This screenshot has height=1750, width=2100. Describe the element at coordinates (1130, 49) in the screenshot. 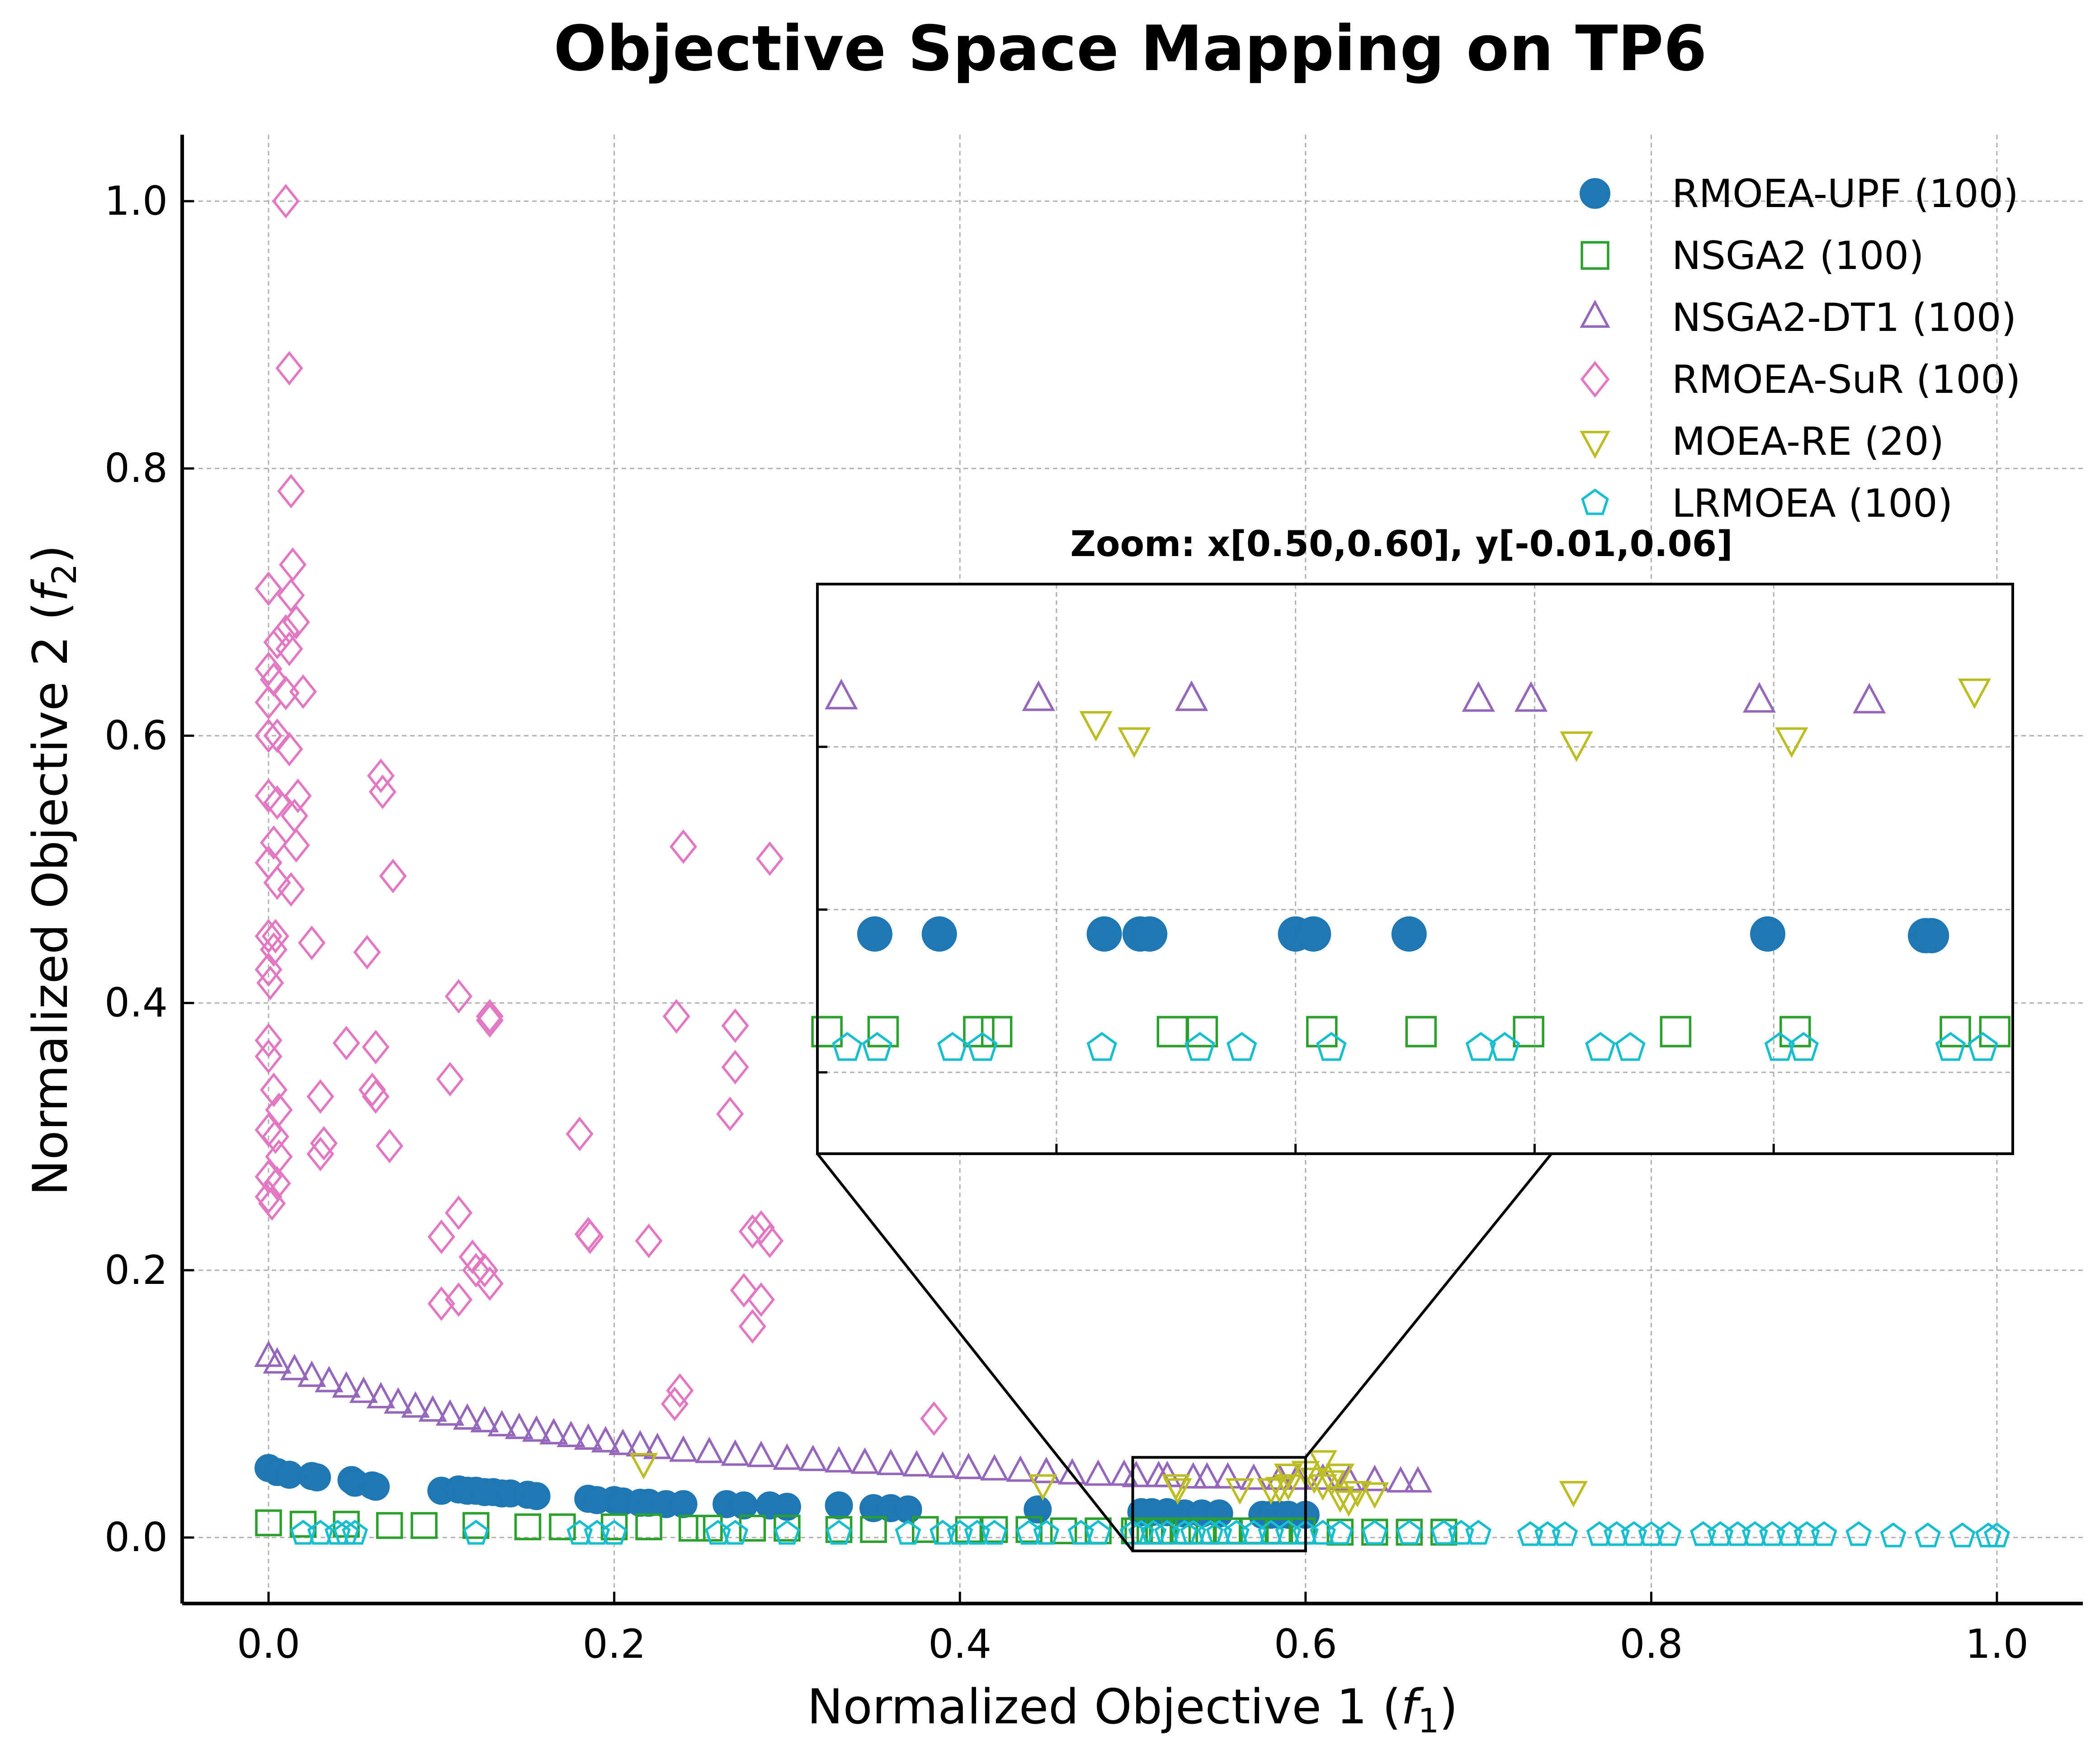

I see `chart-title: Objective Space Mapping on TP6` at that location.